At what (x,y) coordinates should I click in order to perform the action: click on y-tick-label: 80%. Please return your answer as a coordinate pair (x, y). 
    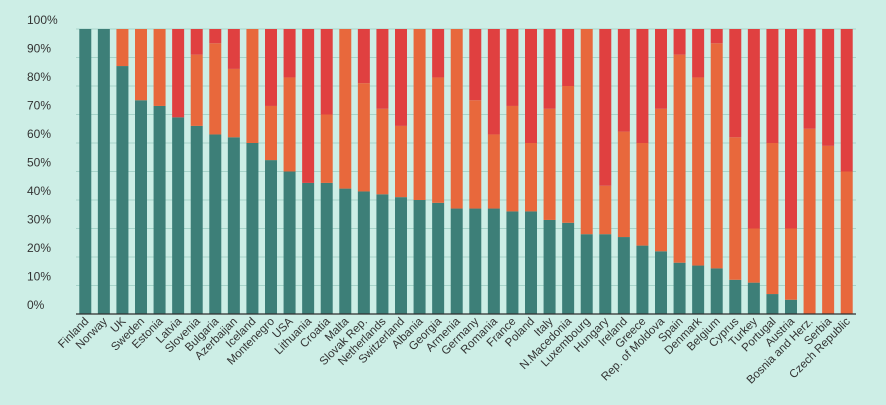
    Looking at the image, I should click on (39, 77).